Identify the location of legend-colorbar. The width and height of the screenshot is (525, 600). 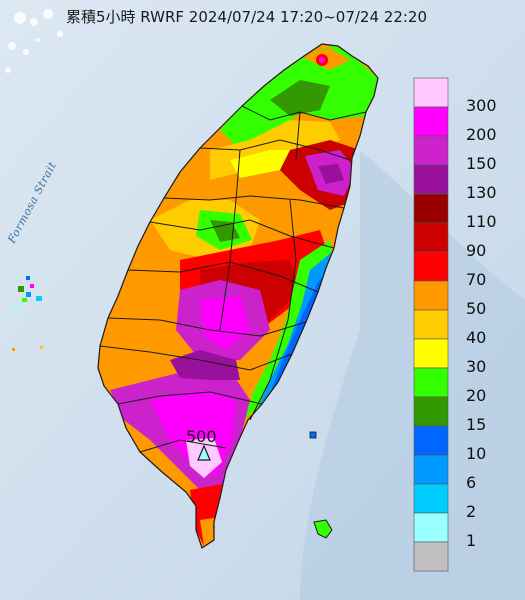
(431, 324).